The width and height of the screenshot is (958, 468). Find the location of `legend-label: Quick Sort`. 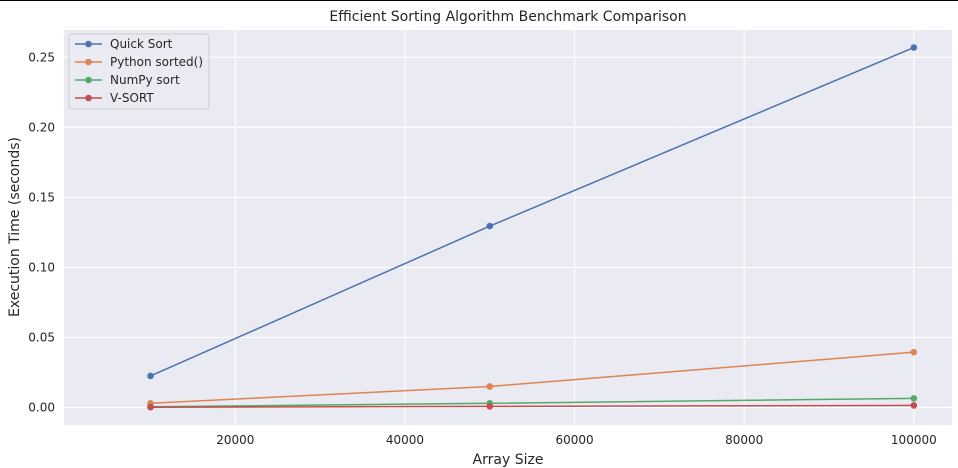

legend-label: Quick Sort is located at coordinates (141, 44).